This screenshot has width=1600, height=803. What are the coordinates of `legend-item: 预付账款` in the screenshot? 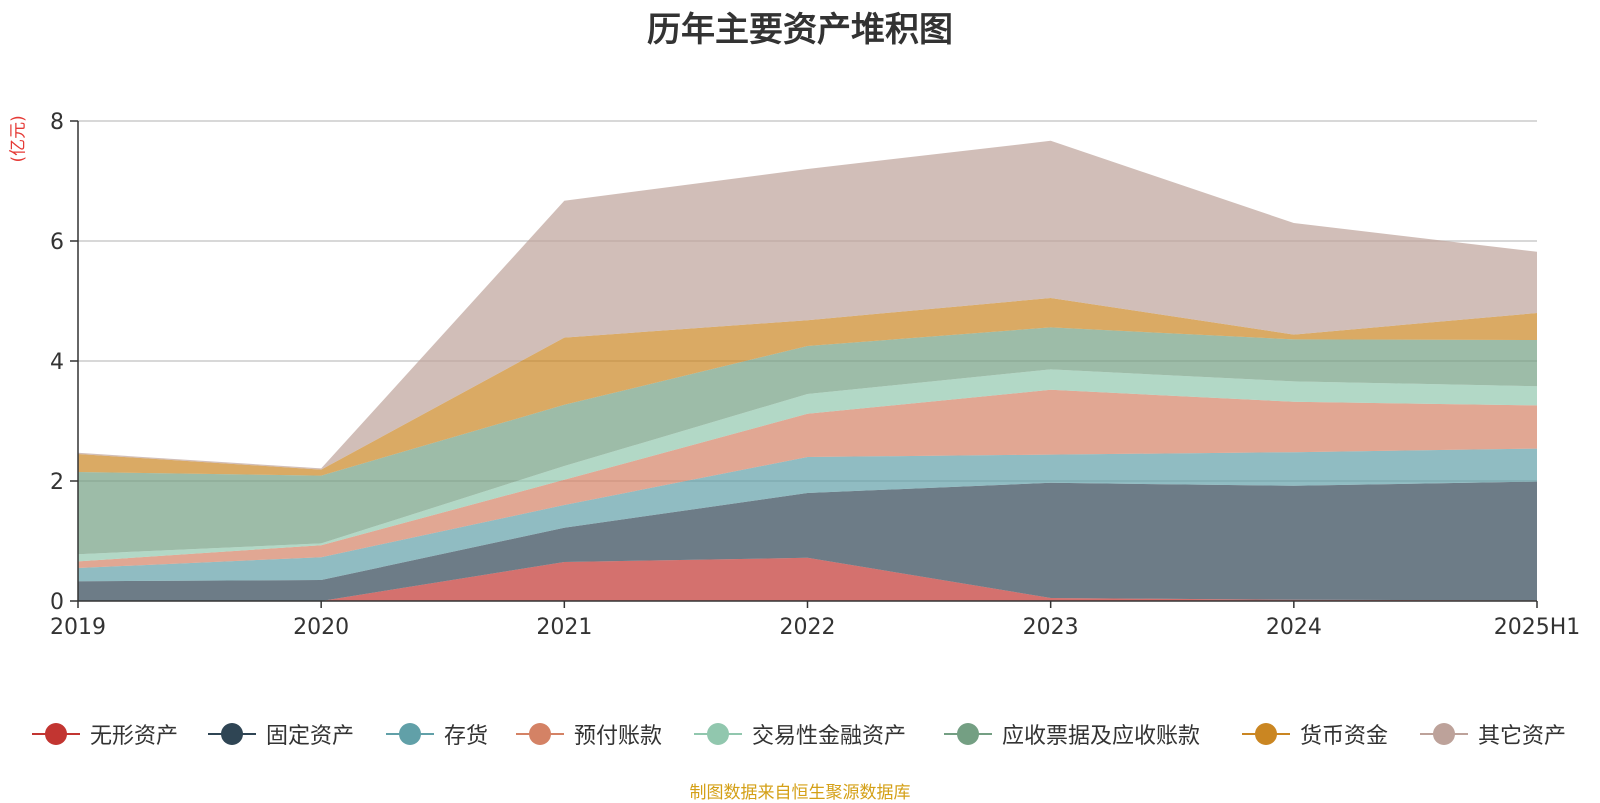 It's located at (589, 734).